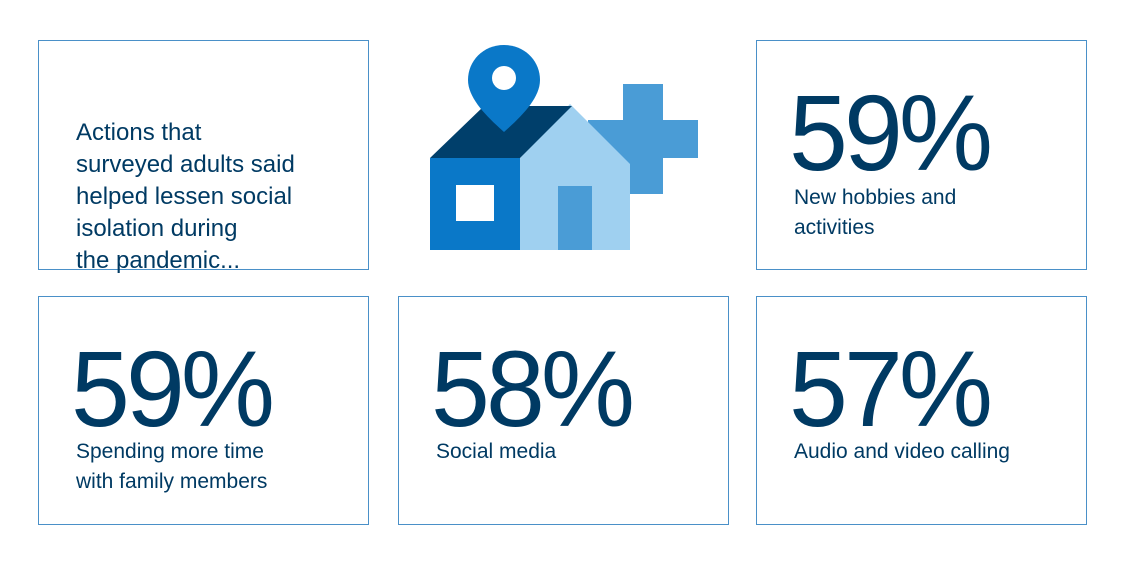 This screenshot has height=563, width=1125. I want to click on stat-value: 58%, so click(533, 388).